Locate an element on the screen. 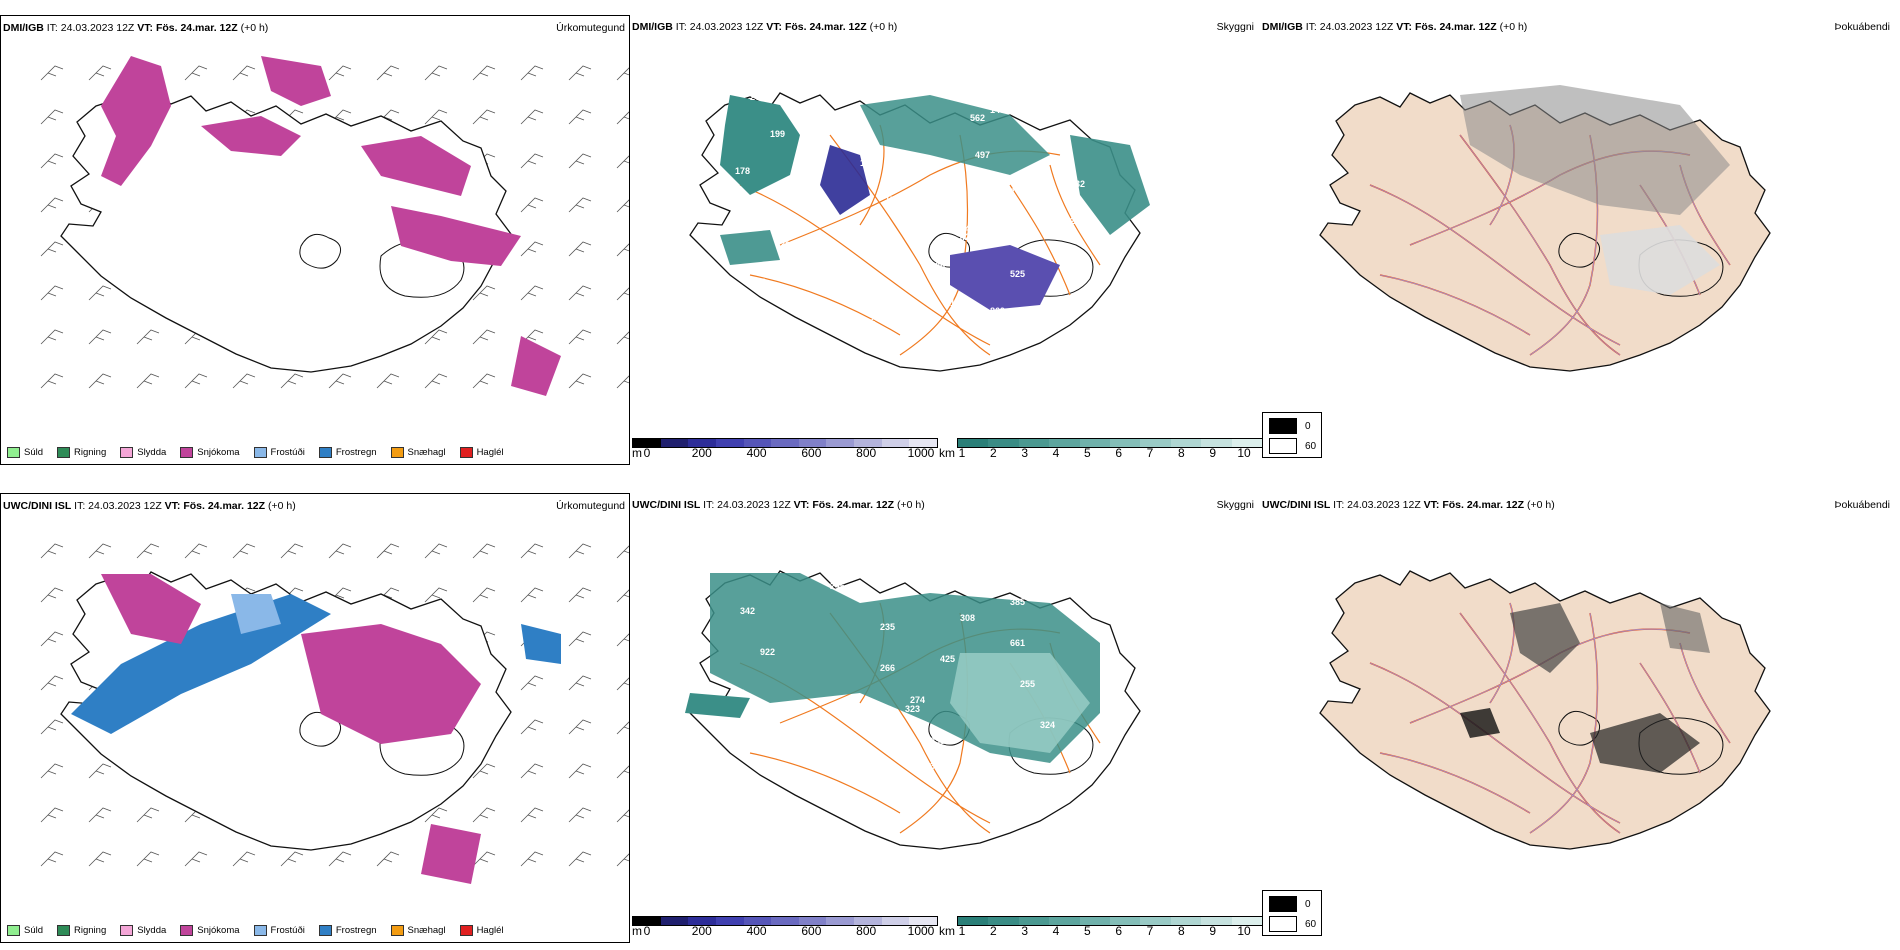 The height and width of the screenshot is (950, 1900). colorbar-tick: 2 is located at coordinates (993, 453).